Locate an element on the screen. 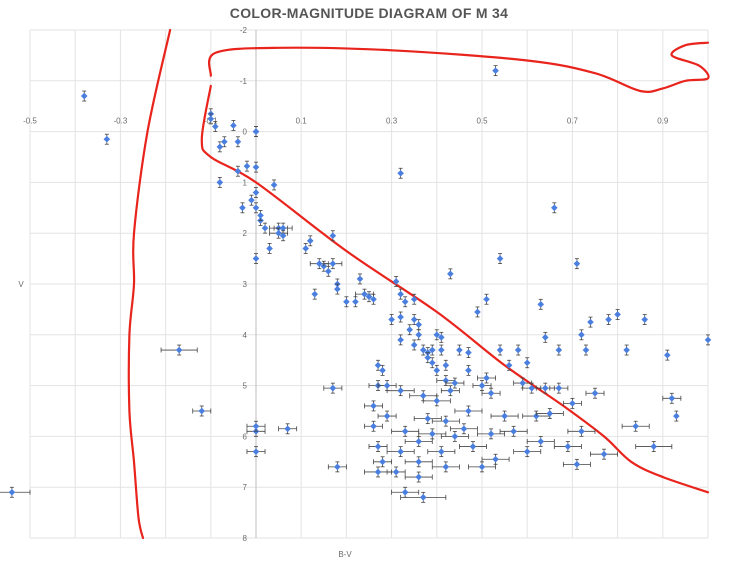 The width and height of the screenshot is (738, 567). y-tick-label: 3 is located at coordinates (245, 284).